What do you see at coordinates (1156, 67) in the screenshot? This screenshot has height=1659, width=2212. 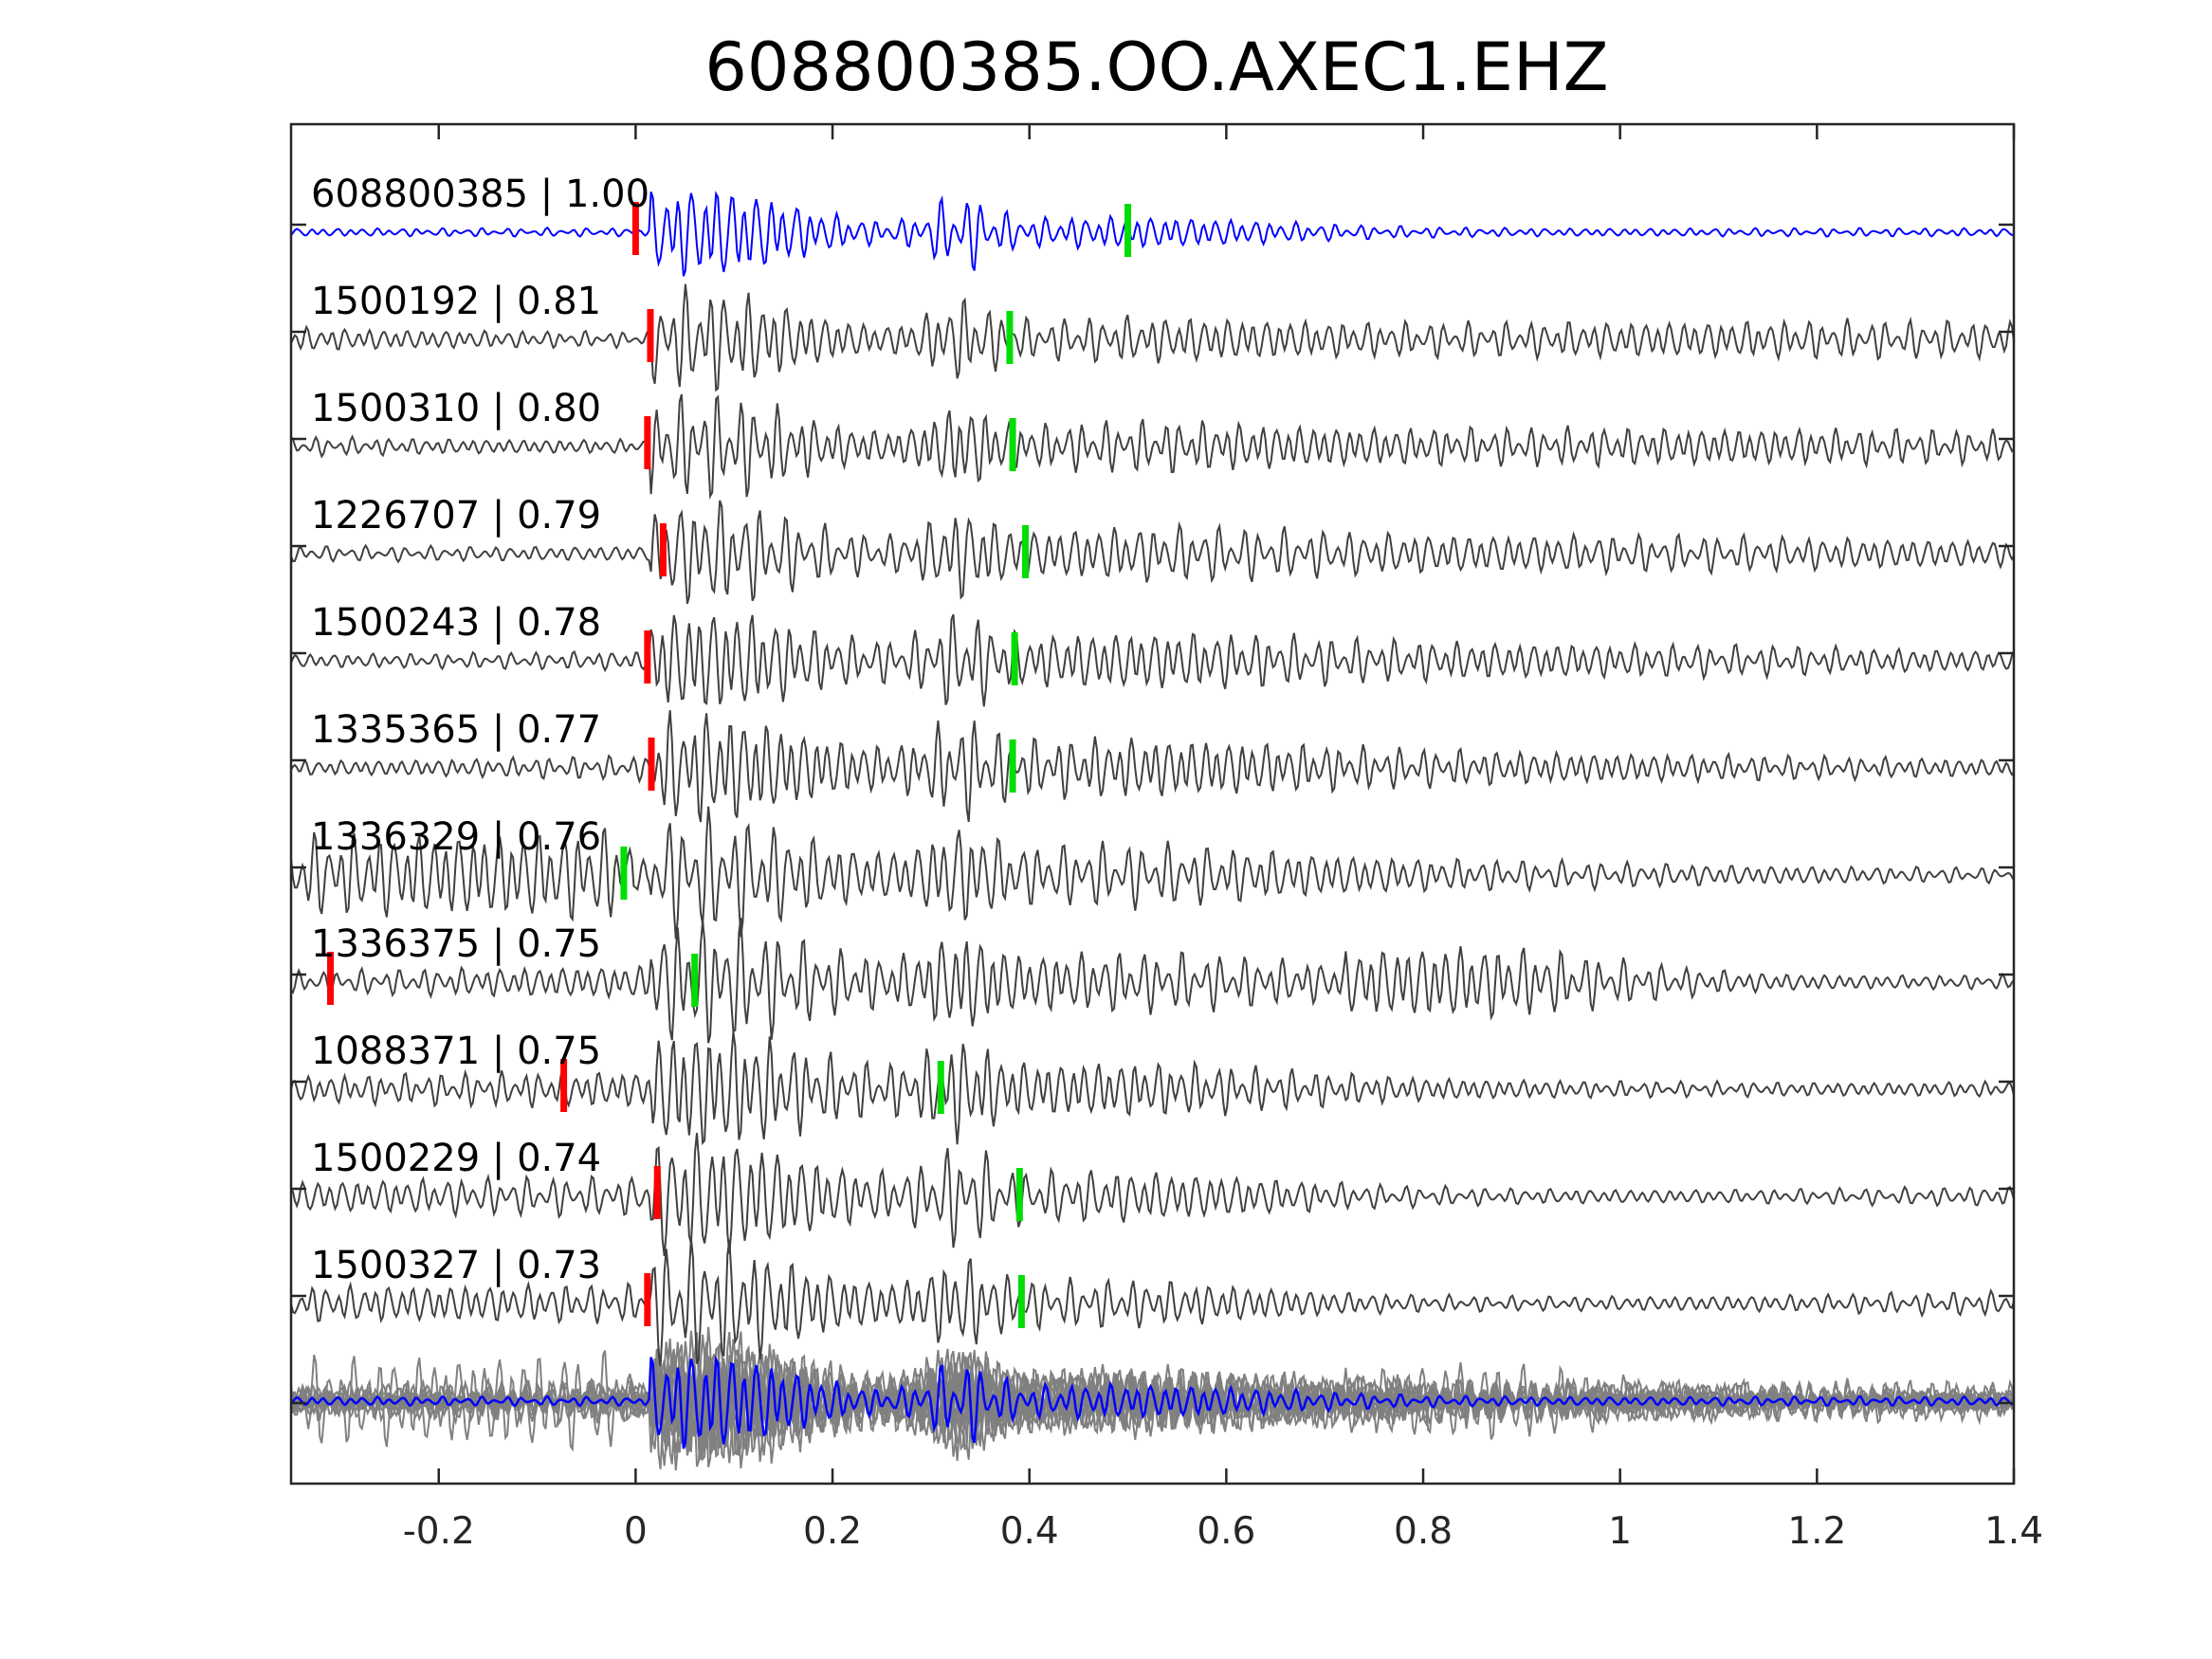 I see `chart-title: 608800385.OO.AXEC1.EHZ` at bounding box center [1156, 67].